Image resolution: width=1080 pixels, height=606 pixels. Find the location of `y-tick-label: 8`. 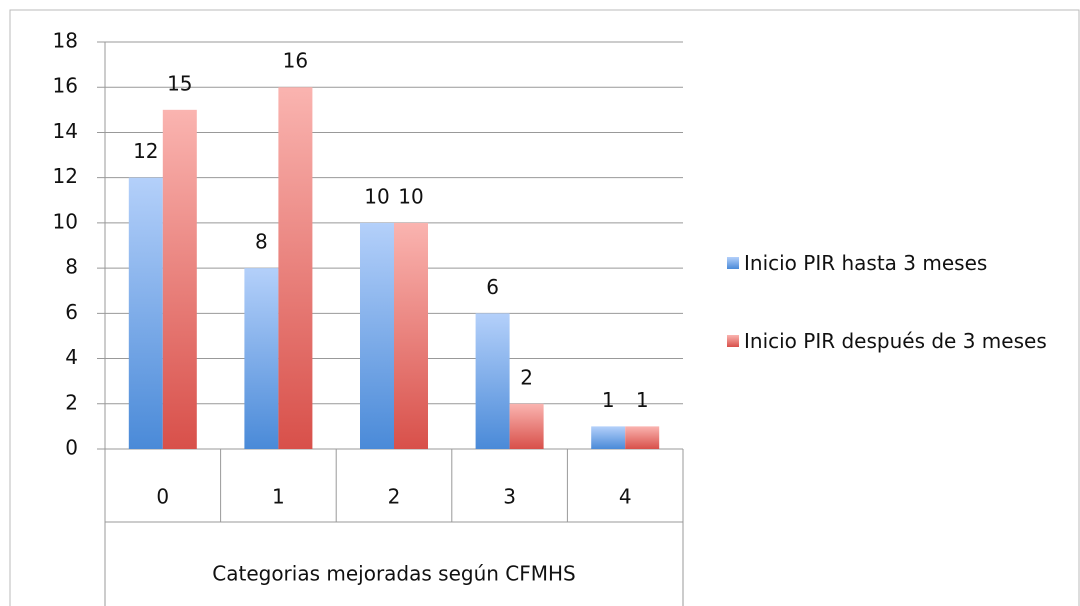

y-tick-label: 8 is located at coordinates (71, 267).